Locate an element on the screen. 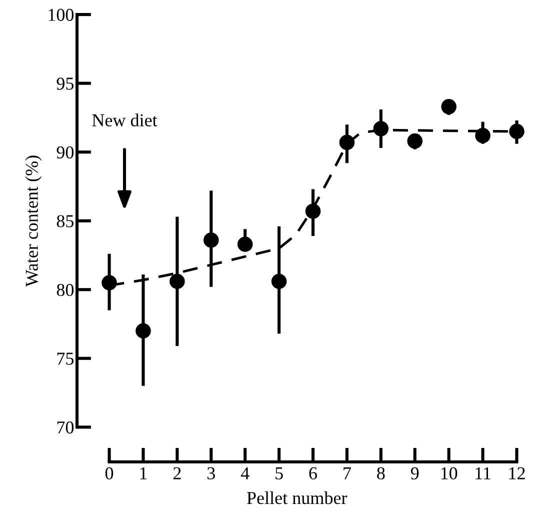 Image resolution: width=533 pixels, height=519 pixels. annotation: New diet is located at coordinates (125, 120).